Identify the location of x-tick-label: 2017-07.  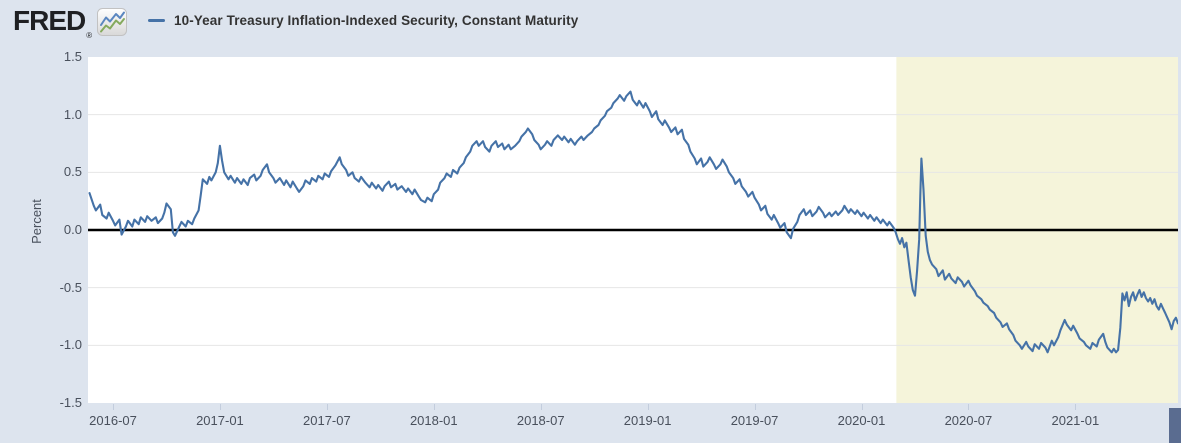
(327, 420).